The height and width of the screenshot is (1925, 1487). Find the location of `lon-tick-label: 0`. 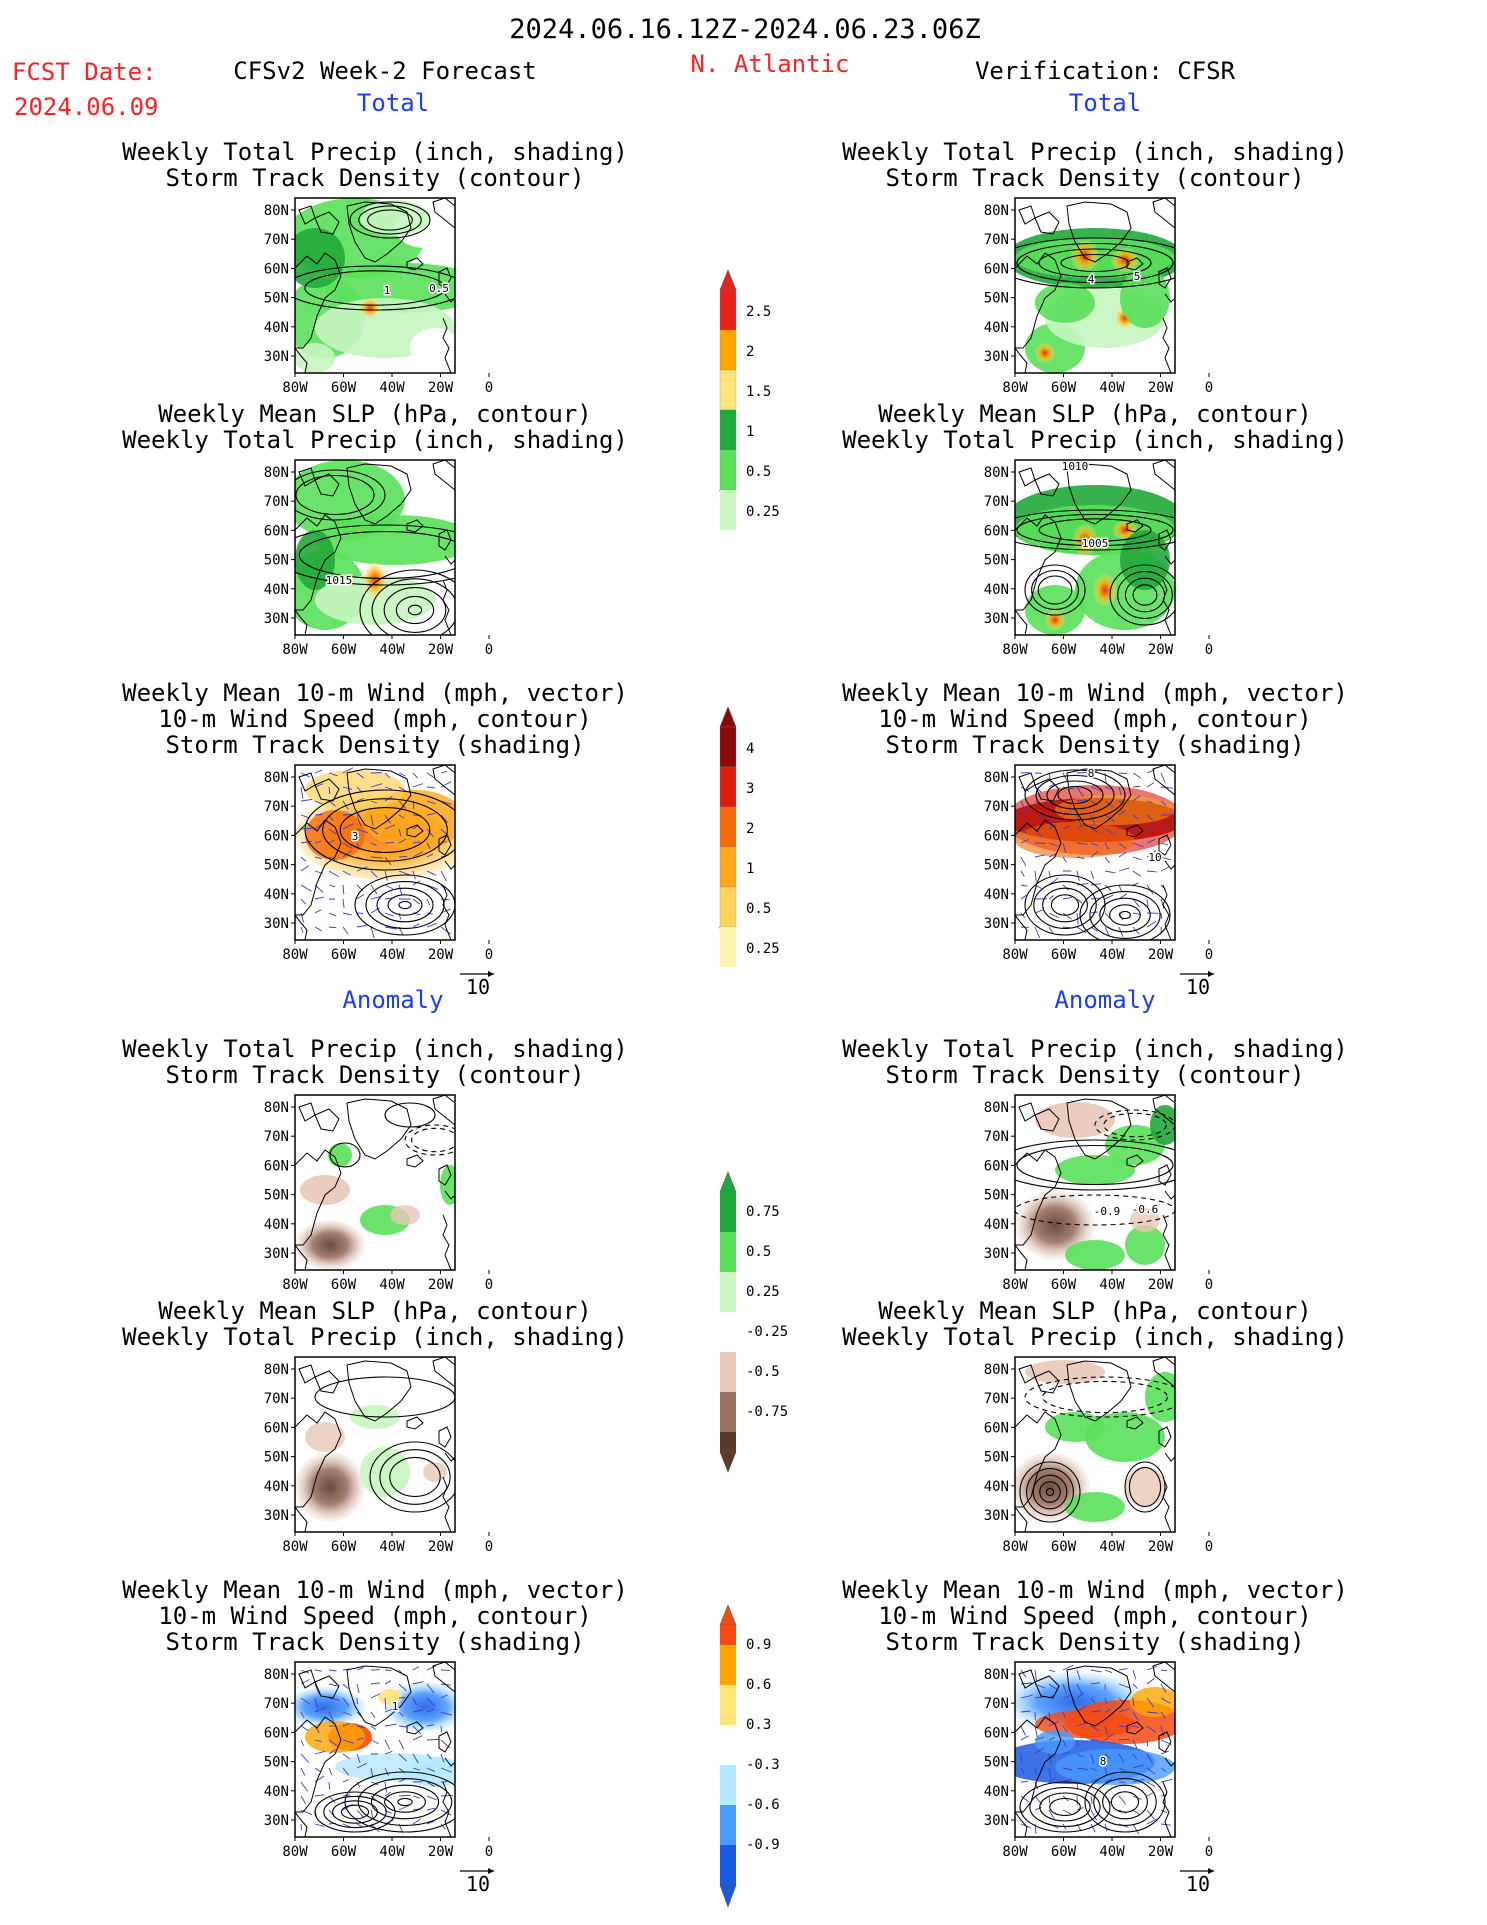

lon-tick-label: 0 is located at coordinates (489, 1285).